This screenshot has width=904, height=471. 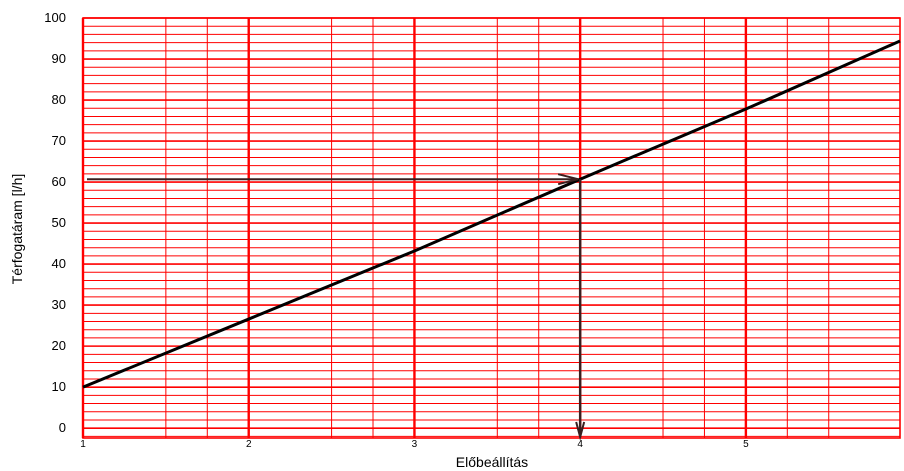 I want to click on y-tick-label: 70, so click(x=59, y=140).